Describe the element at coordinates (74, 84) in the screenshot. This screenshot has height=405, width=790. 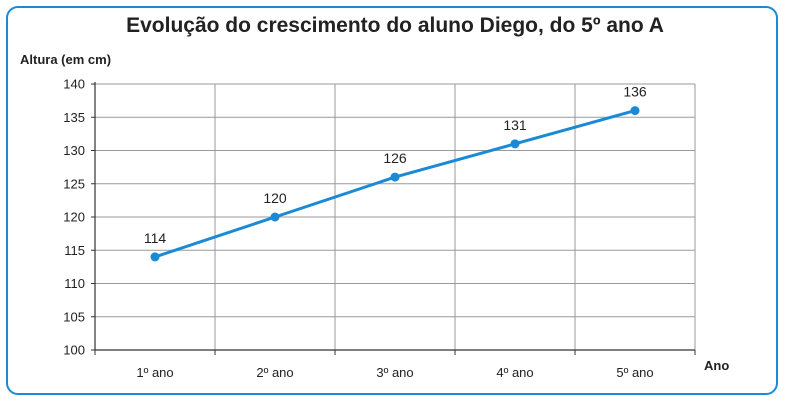
I see `y-tick-label: 140` at that location.